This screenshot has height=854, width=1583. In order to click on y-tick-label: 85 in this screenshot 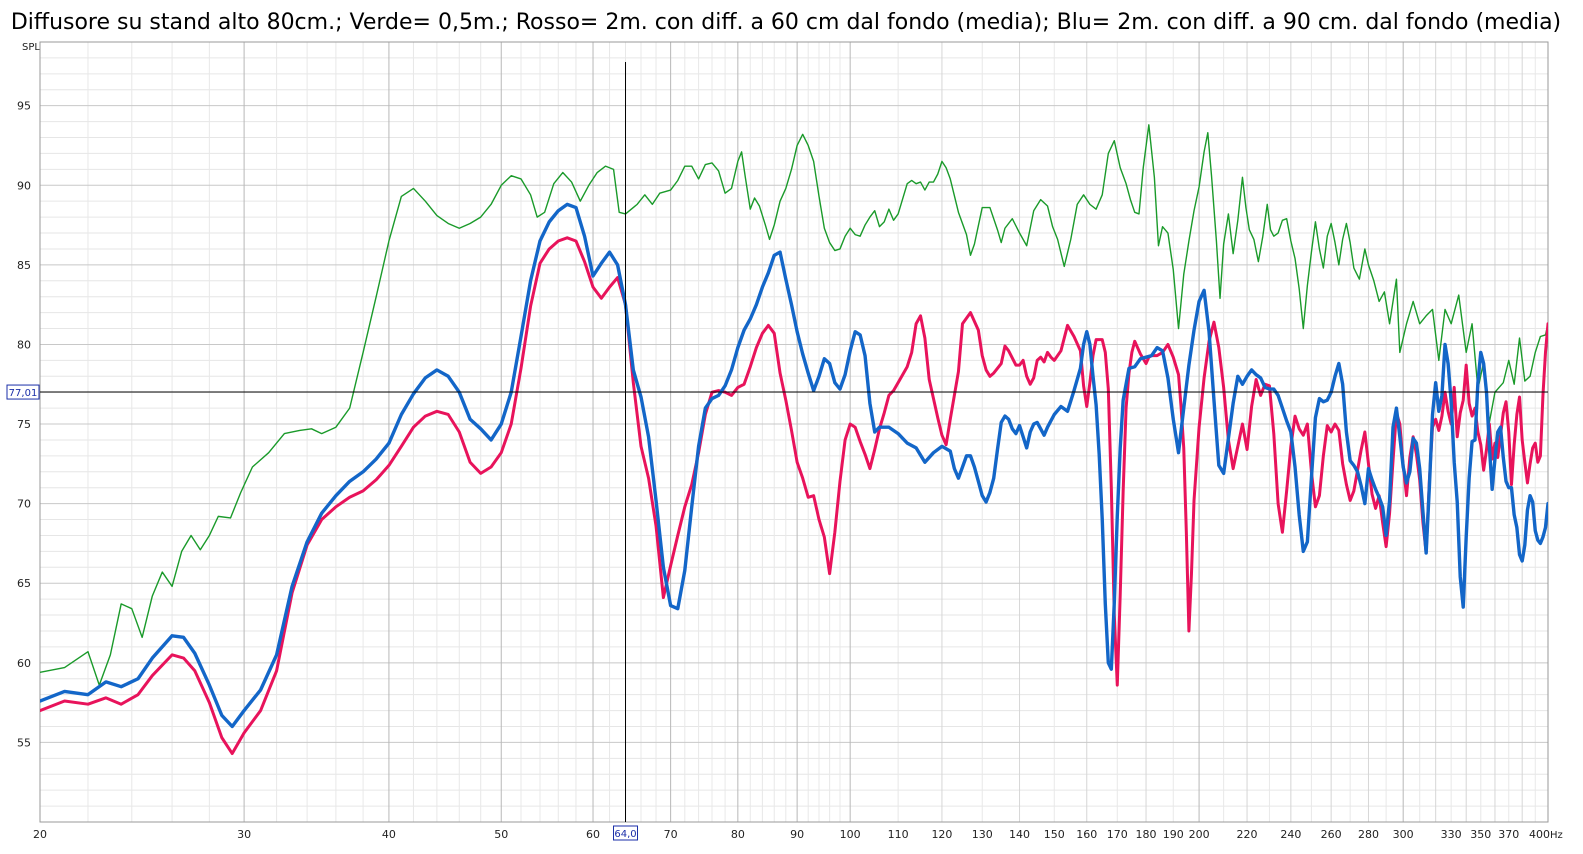, I will do `click(24, 265)`.